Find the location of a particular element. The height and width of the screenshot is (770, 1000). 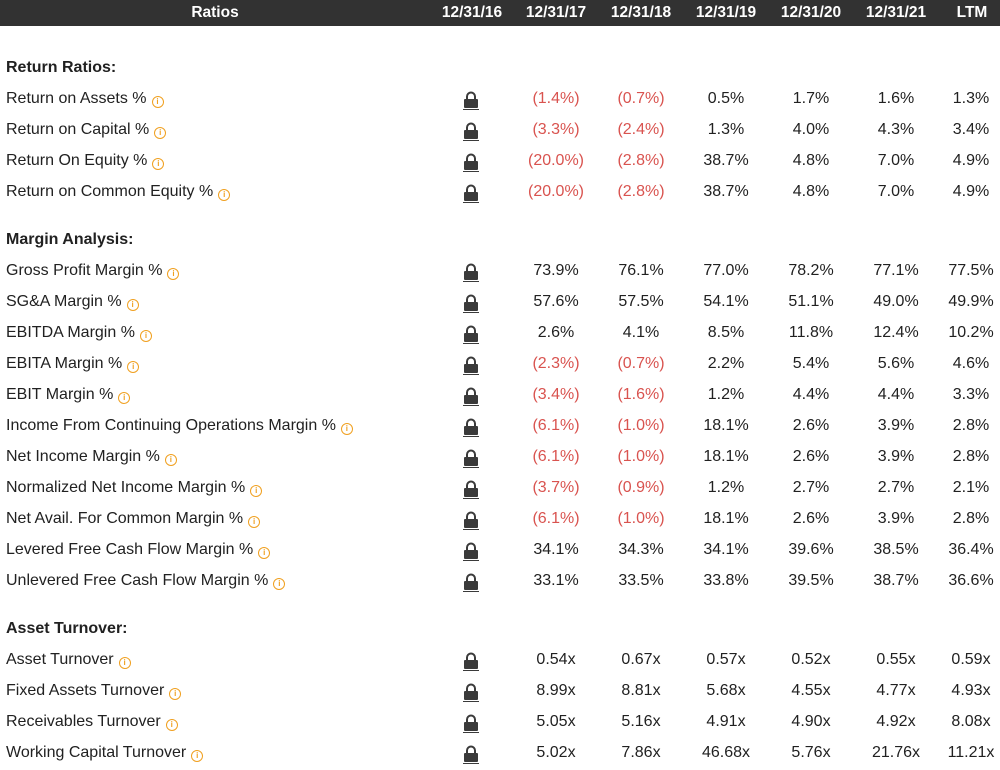

row-label: Return on Capital % is located at coordinates (78, 129).